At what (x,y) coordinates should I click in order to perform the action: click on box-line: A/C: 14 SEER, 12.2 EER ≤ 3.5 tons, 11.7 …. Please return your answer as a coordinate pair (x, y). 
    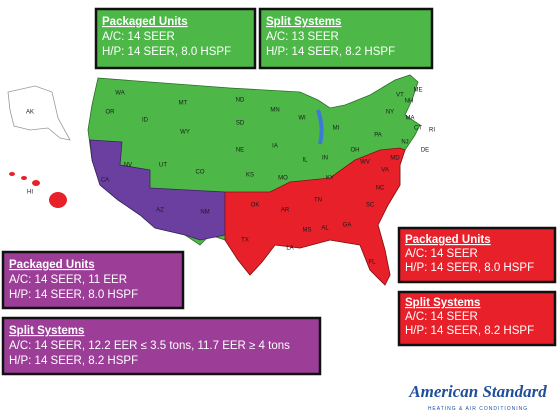
    Looking at the image, I should click on (149, 346).